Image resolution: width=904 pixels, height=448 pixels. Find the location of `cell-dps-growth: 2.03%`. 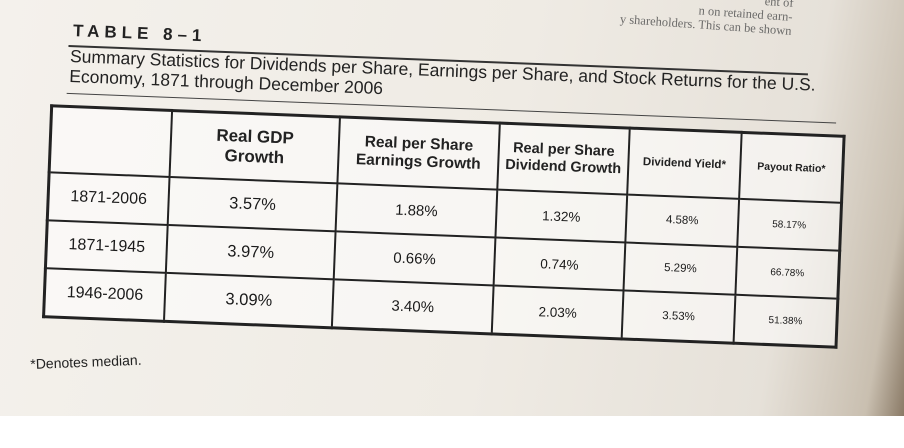

cell-dps-growth: 2.03% is located at coordinates (557, 312).